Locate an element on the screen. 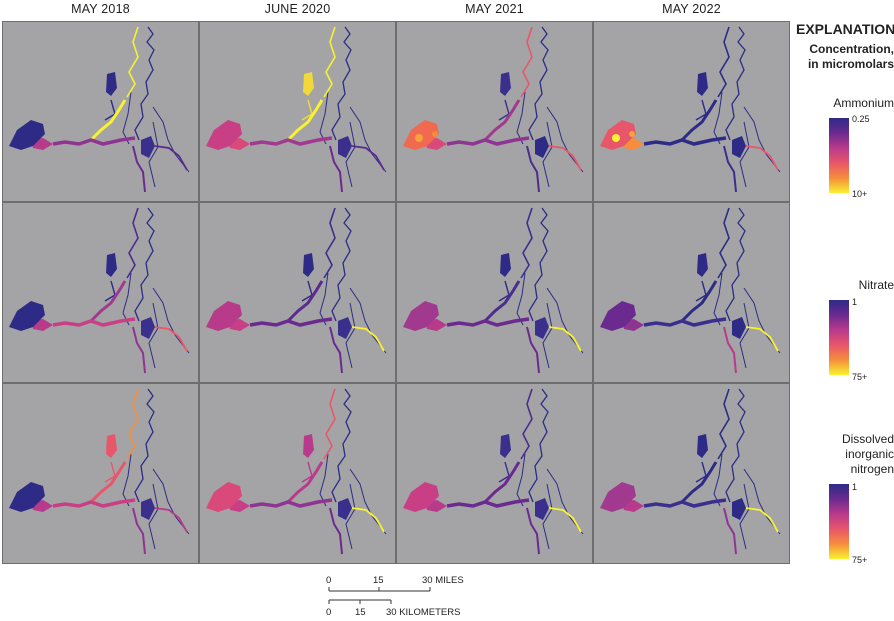 The height and width of the screenshot is (621, 894). legend-din-colorbar is located at coordinates (839, 521).